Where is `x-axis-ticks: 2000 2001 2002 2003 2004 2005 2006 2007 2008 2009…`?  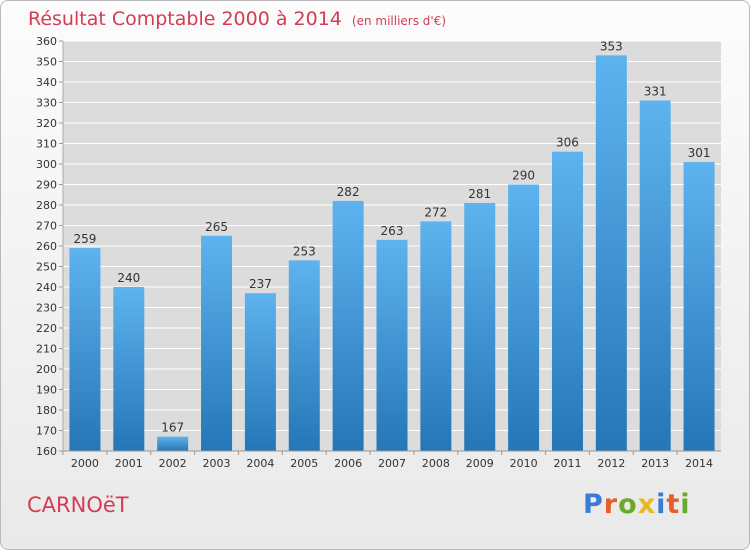
x-axis-ticks: 2000 2001 2002 2003 2004 2005 2006 2007 2008 2009… is located at coordinates (387, 460).